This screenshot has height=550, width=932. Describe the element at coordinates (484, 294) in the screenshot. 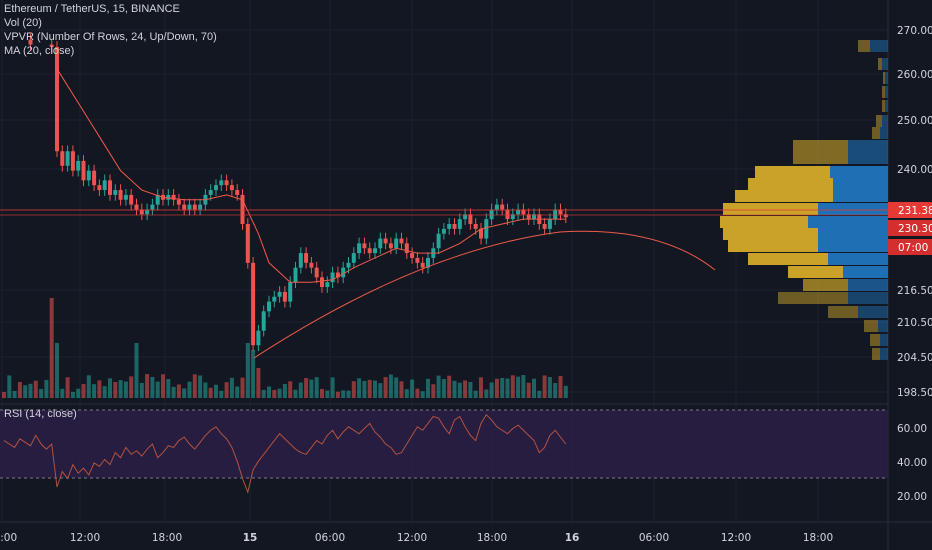

I see `ma-long-curve` at that location.